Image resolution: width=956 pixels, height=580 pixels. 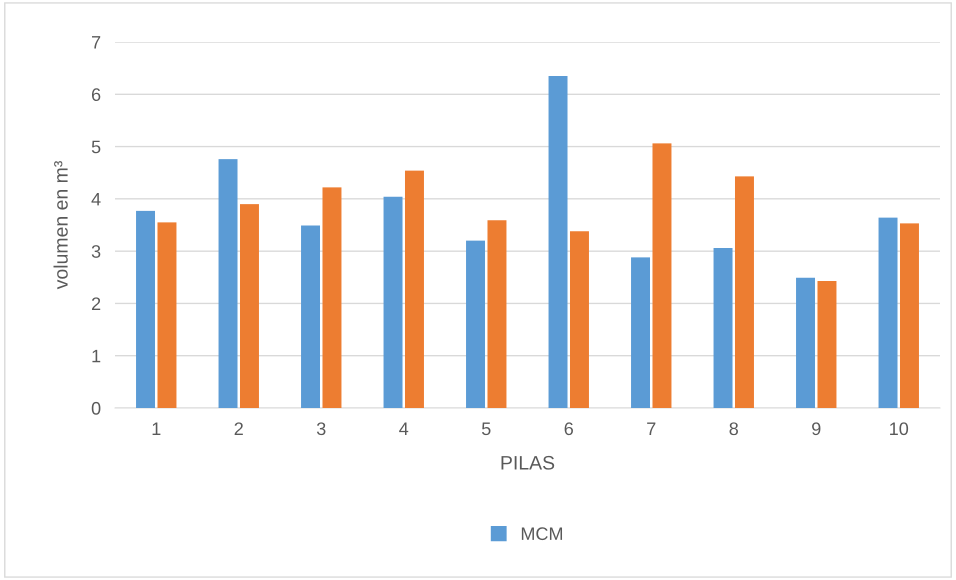 What do you see at coordinates (899, 429) in the screenshot?
I see `x-tick-label: 10` at bounding box center [899, 429].